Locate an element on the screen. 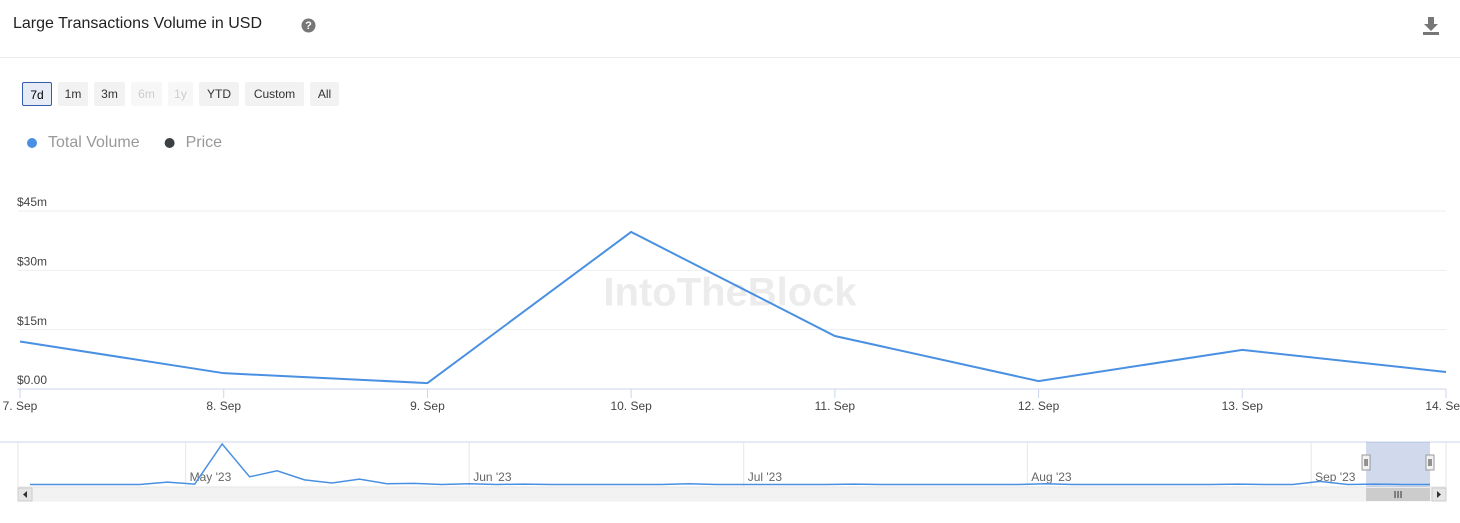  thumb-grip is located at coordinates (1398, 494).